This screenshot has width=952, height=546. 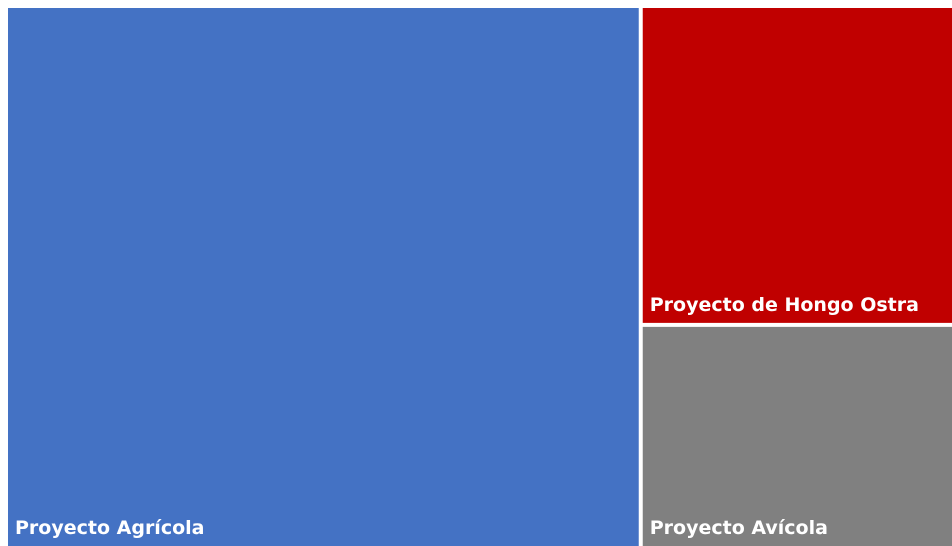 What do you see at coordinates (739, 528) in the screenshot?
I see `tile-label-proyecto-avicola: Proyecto Avícola` at bounding box center [739, 528].